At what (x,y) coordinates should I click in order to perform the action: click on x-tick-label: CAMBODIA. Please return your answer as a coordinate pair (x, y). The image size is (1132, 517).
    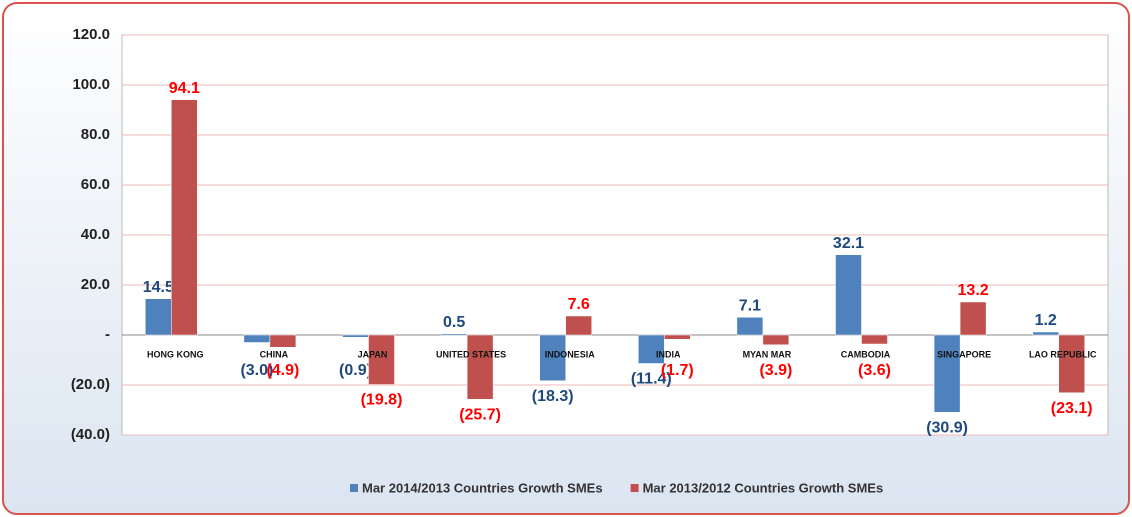
    Looking at the image, I should click on (866, 354).